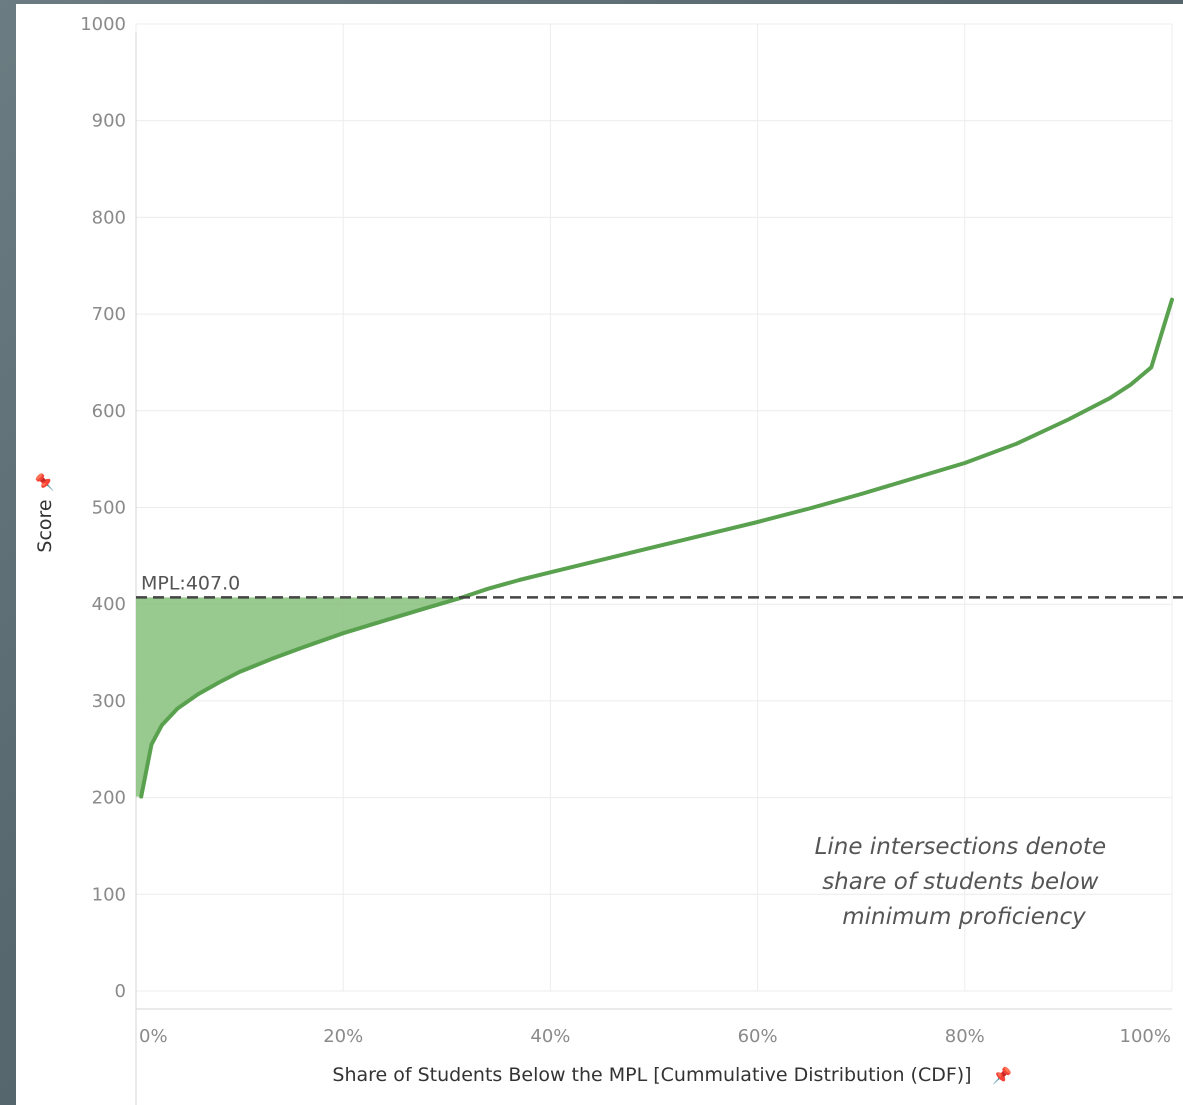  I want to click on y-tick-label: 900, so click(109, 121).